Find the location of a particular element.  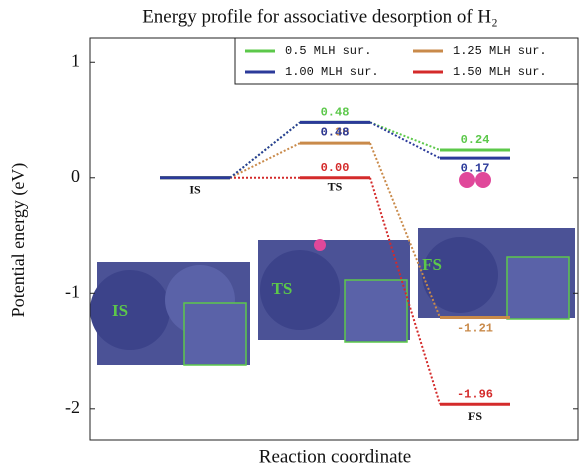

fs-inset is located at coordinates (538, 288).